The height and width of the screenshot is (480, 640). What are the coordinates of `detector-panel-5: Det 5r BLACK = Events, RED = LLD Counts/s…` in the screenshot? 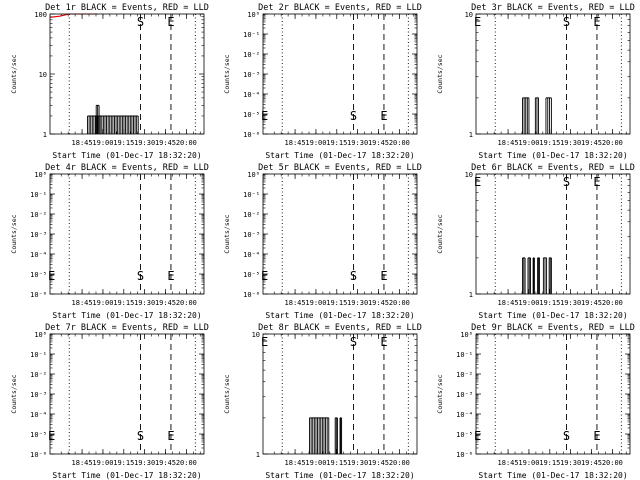 It's located at (322, 241).